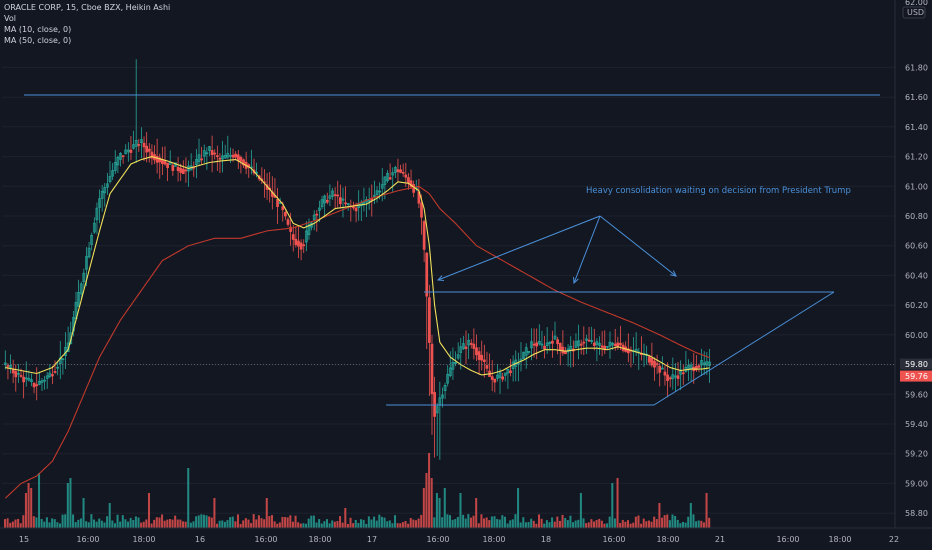 This screenshot has width=932, height=550. Describe the element at coordinates (437, 539) in the screenshot. I see `time-tick-label: 16:00` at that location.